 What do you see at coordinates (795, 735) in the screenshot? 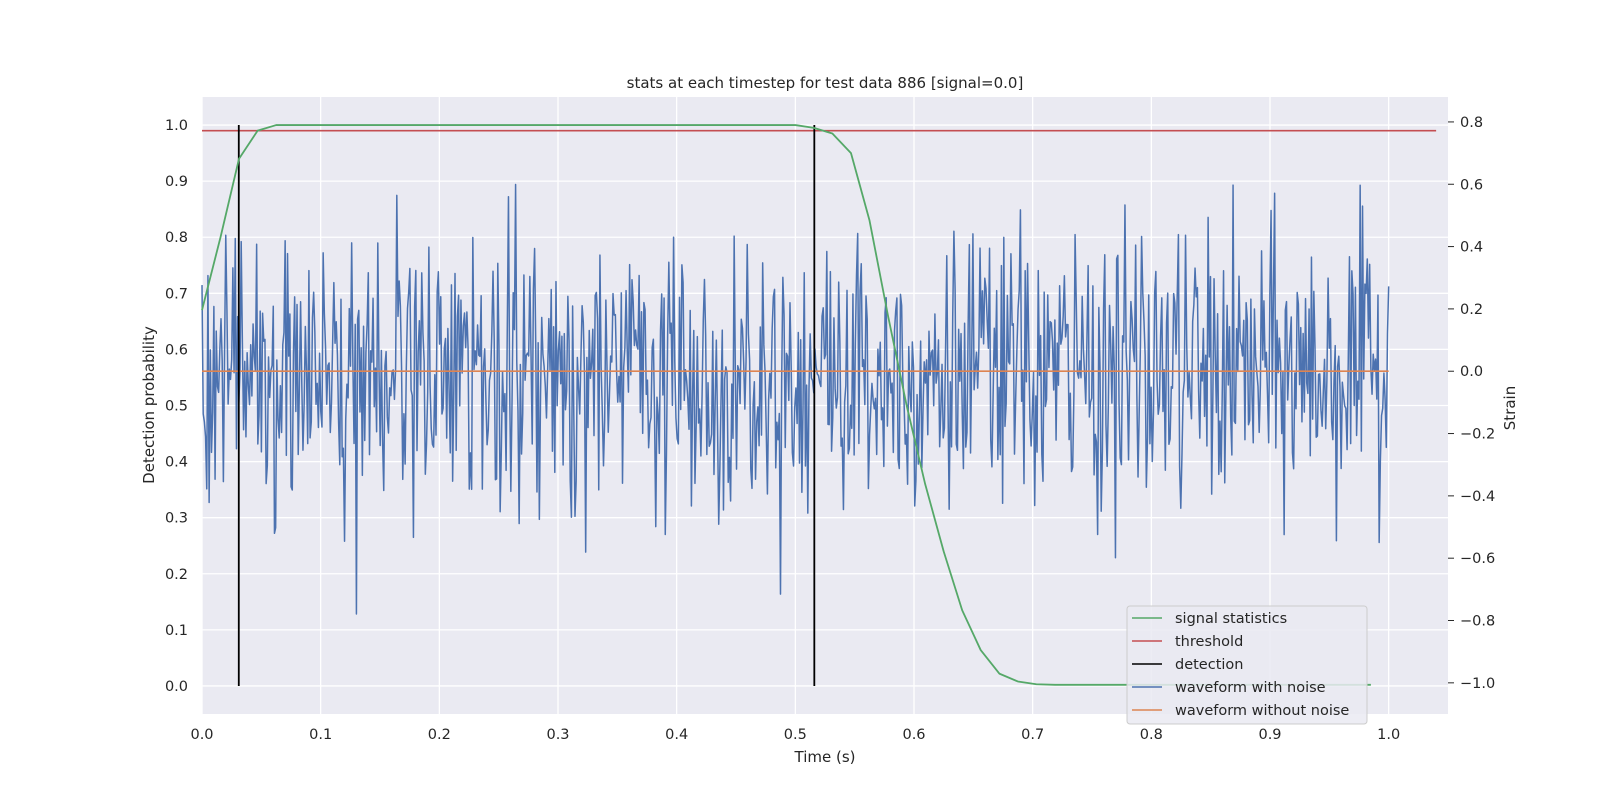
I see `x-tick-label: 0.5` at bounding box center [795, 735].